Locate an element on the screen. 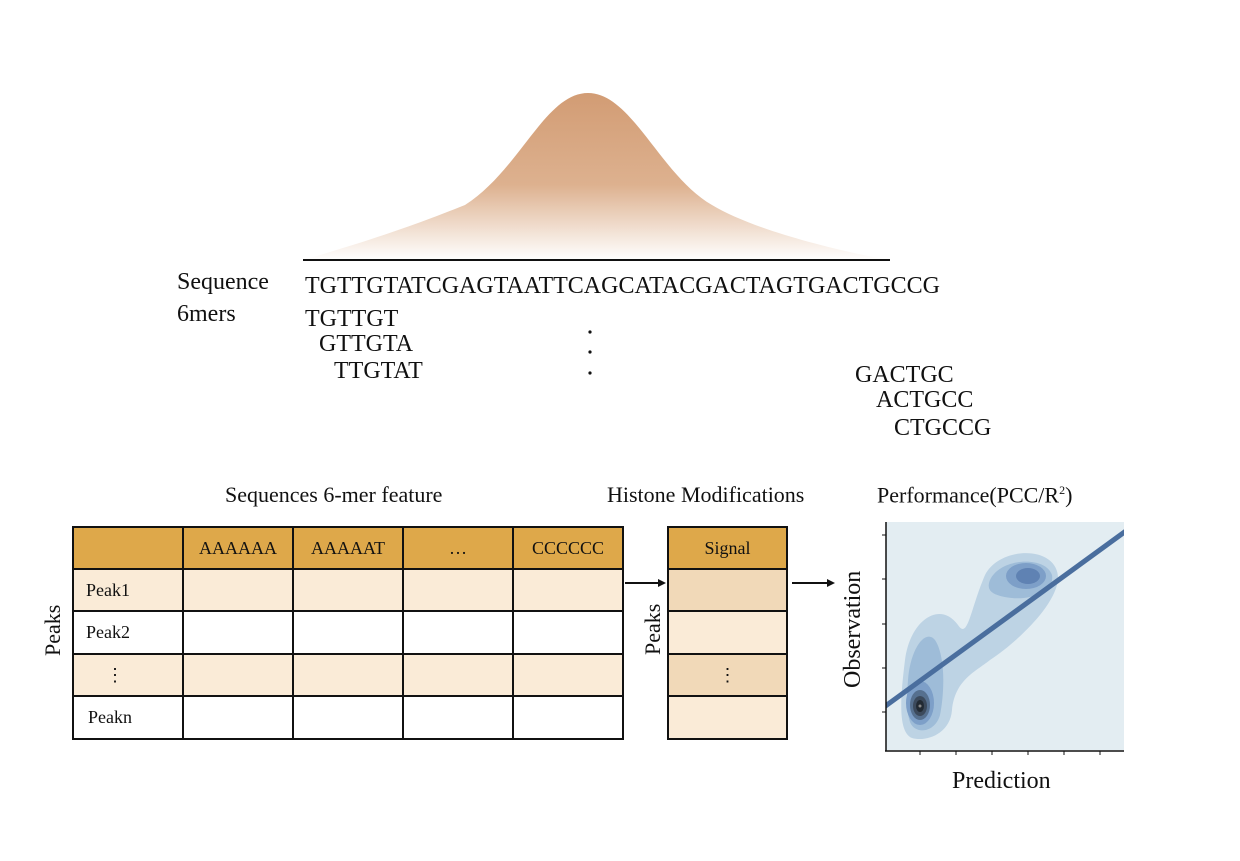 The height and width of the screenshot is (861, 1240). table-row: Peak1 is located at coordinates (348, 590).